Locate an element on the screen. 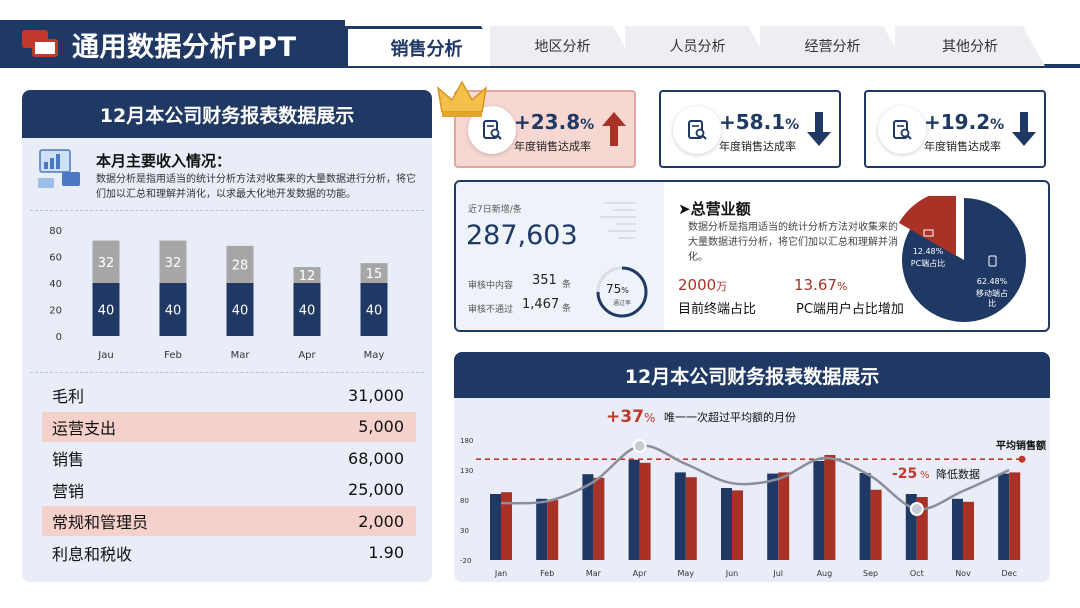 Image resolution: width=1080 pixels, height=608 pixels. divider is located at coordinates (227, 372).